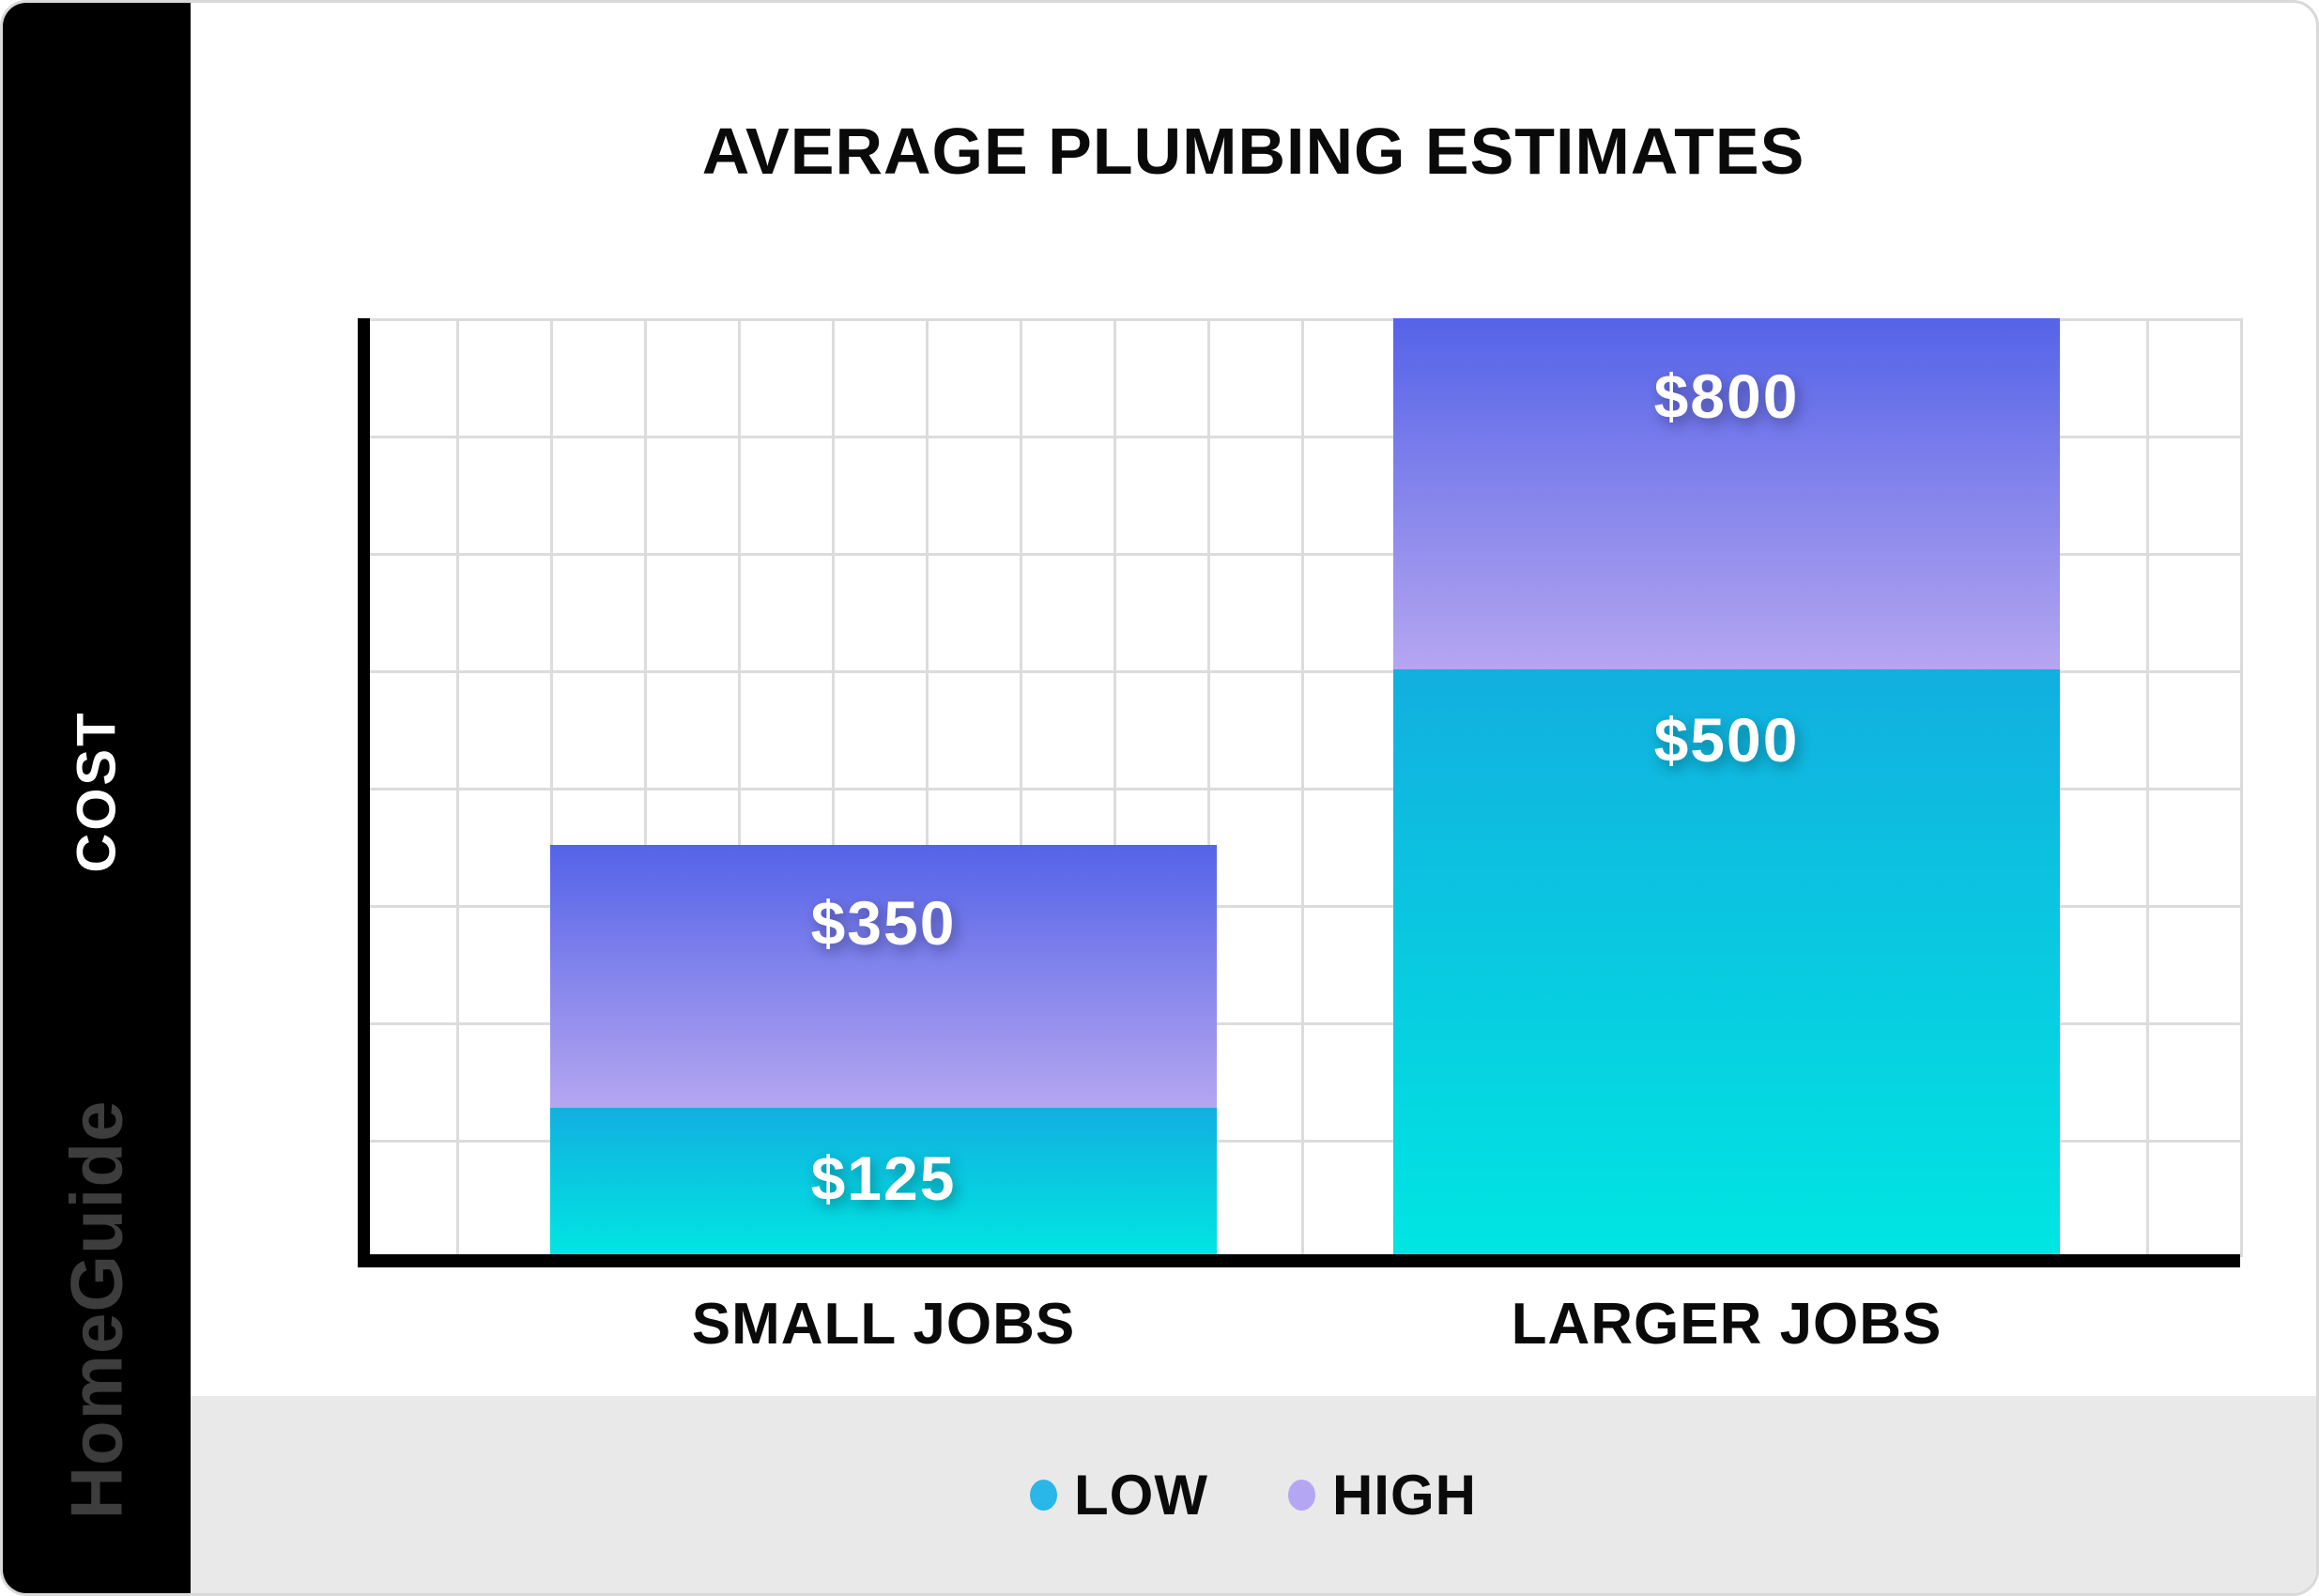 The width and height of the screenshot is (2319, 1596). I want to click on bar-0-low-value-label: $125, so click(883, 1178).